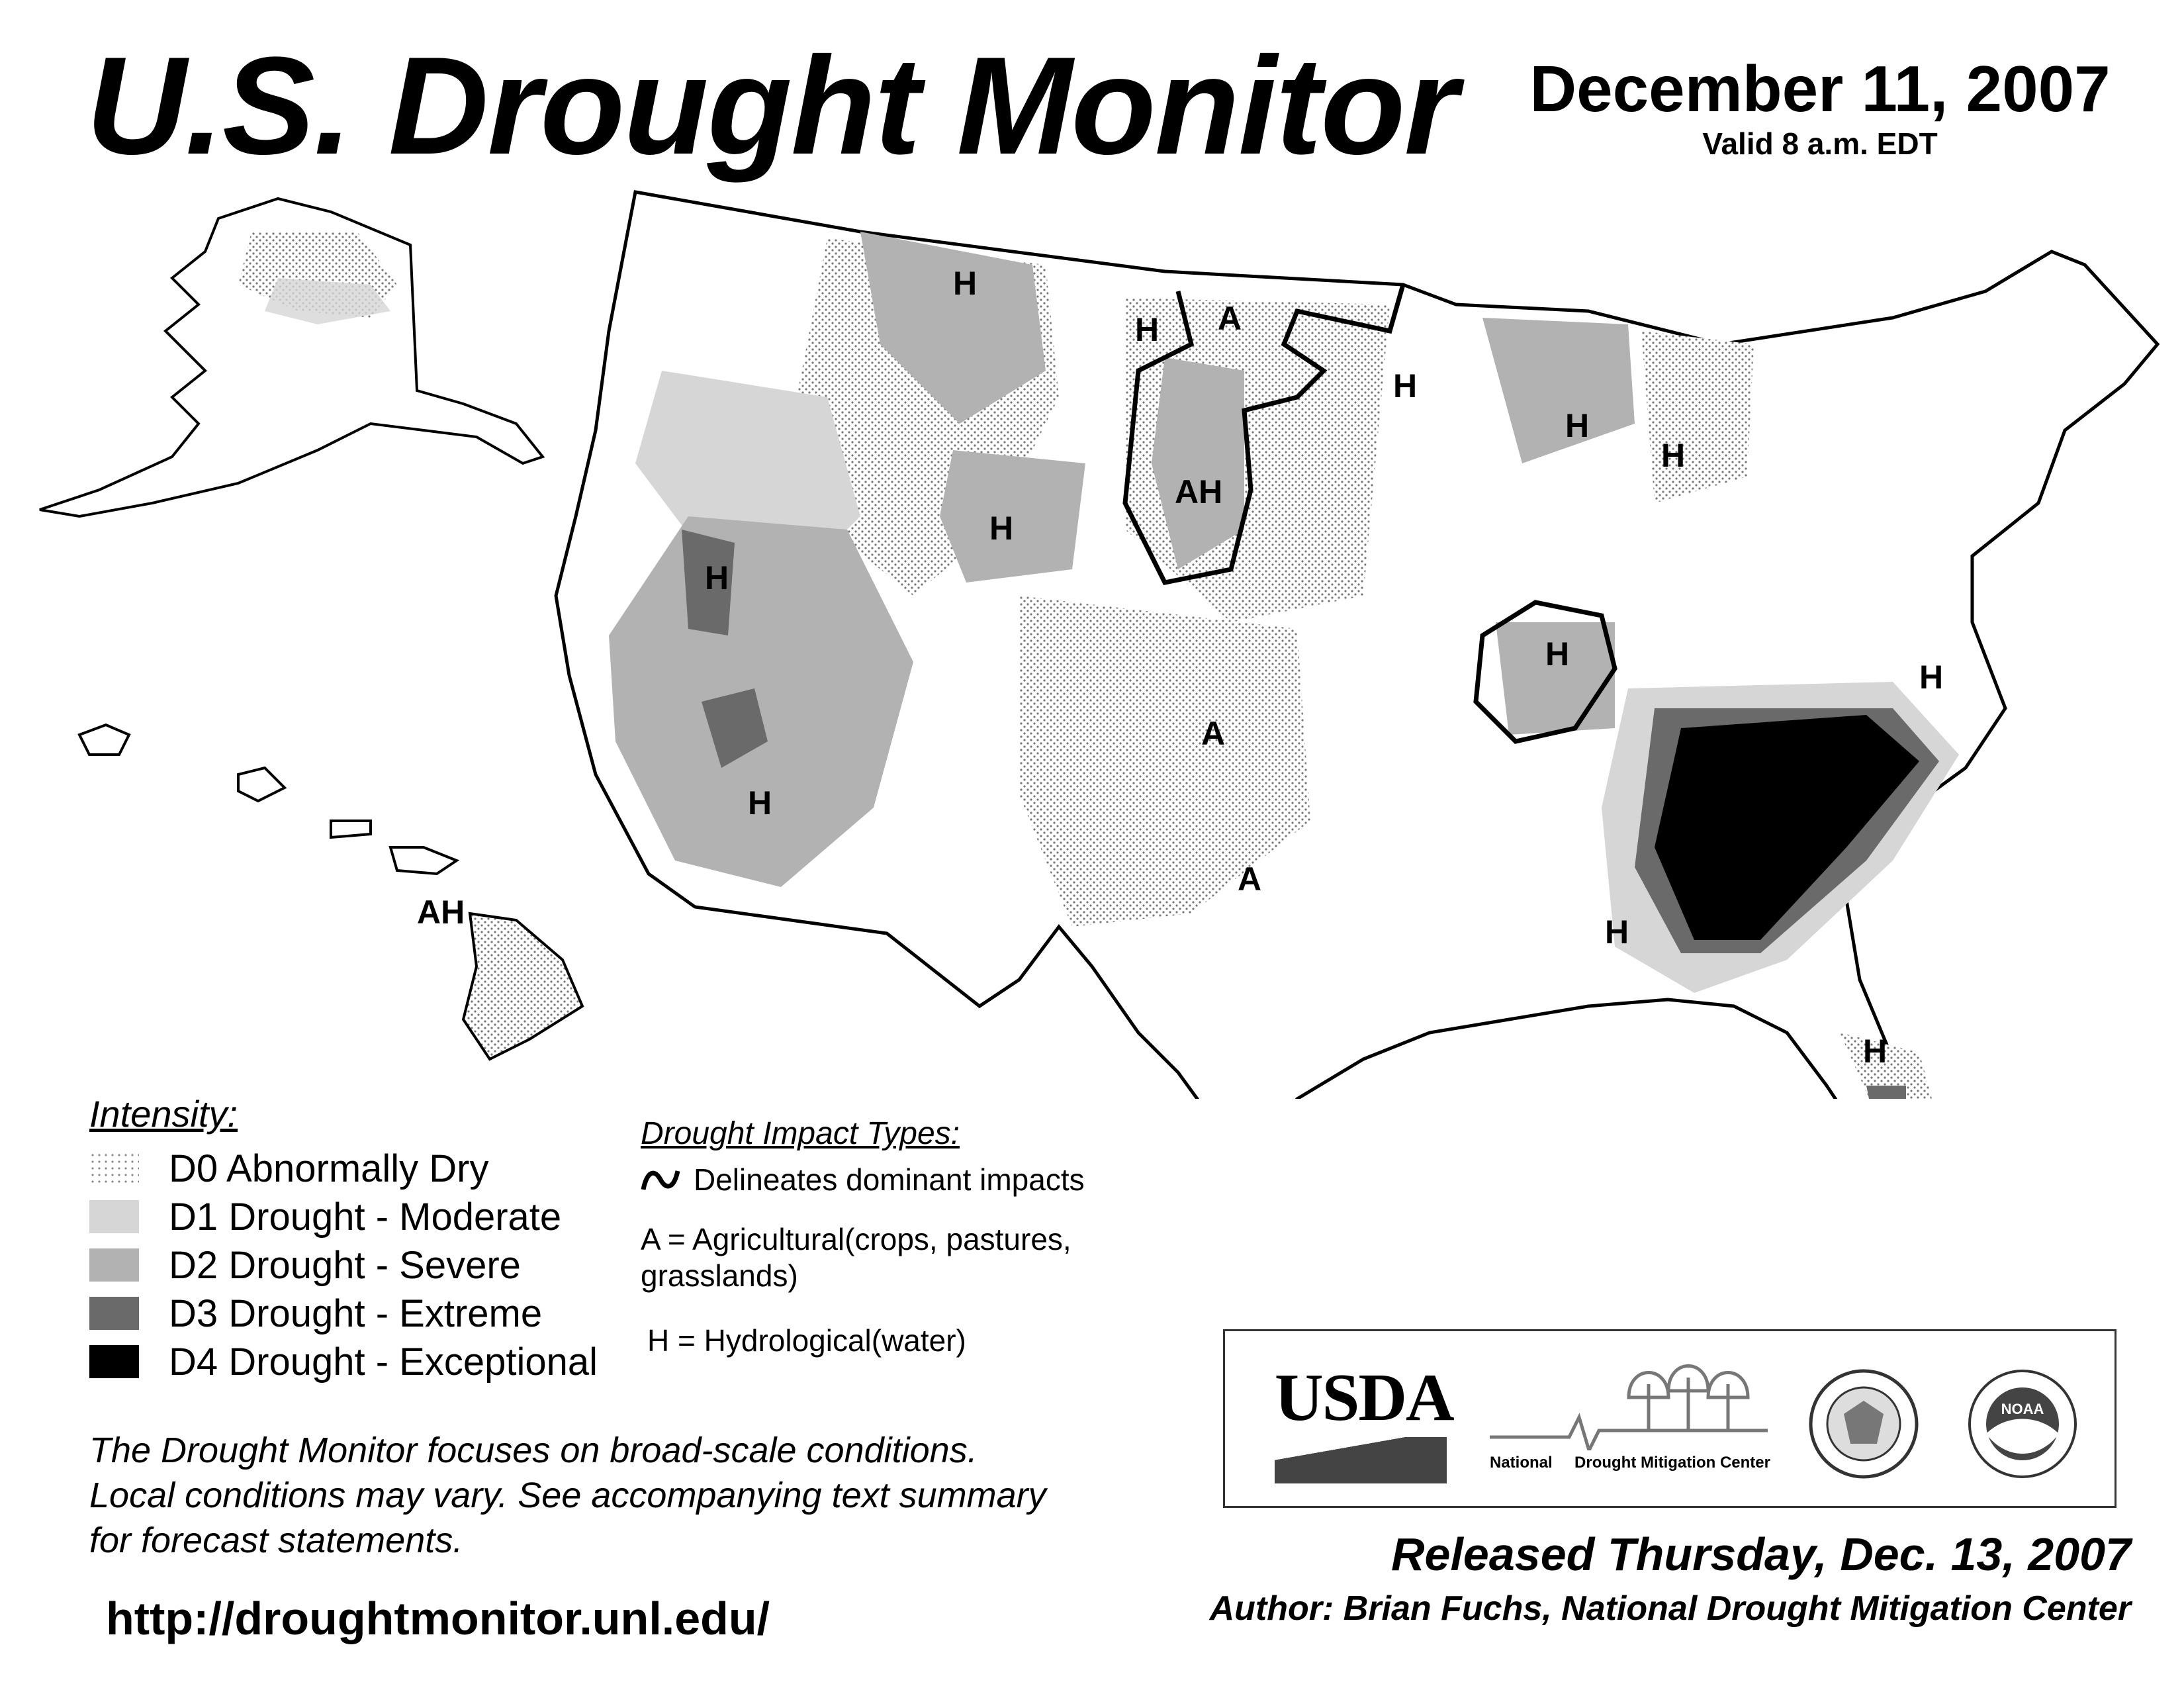 This screenshot has width=2184, height=1688. What do you see at coordinates (1369, 514) in the screenshot?
I see `impact-lines` at bounding box center [1369, 514].